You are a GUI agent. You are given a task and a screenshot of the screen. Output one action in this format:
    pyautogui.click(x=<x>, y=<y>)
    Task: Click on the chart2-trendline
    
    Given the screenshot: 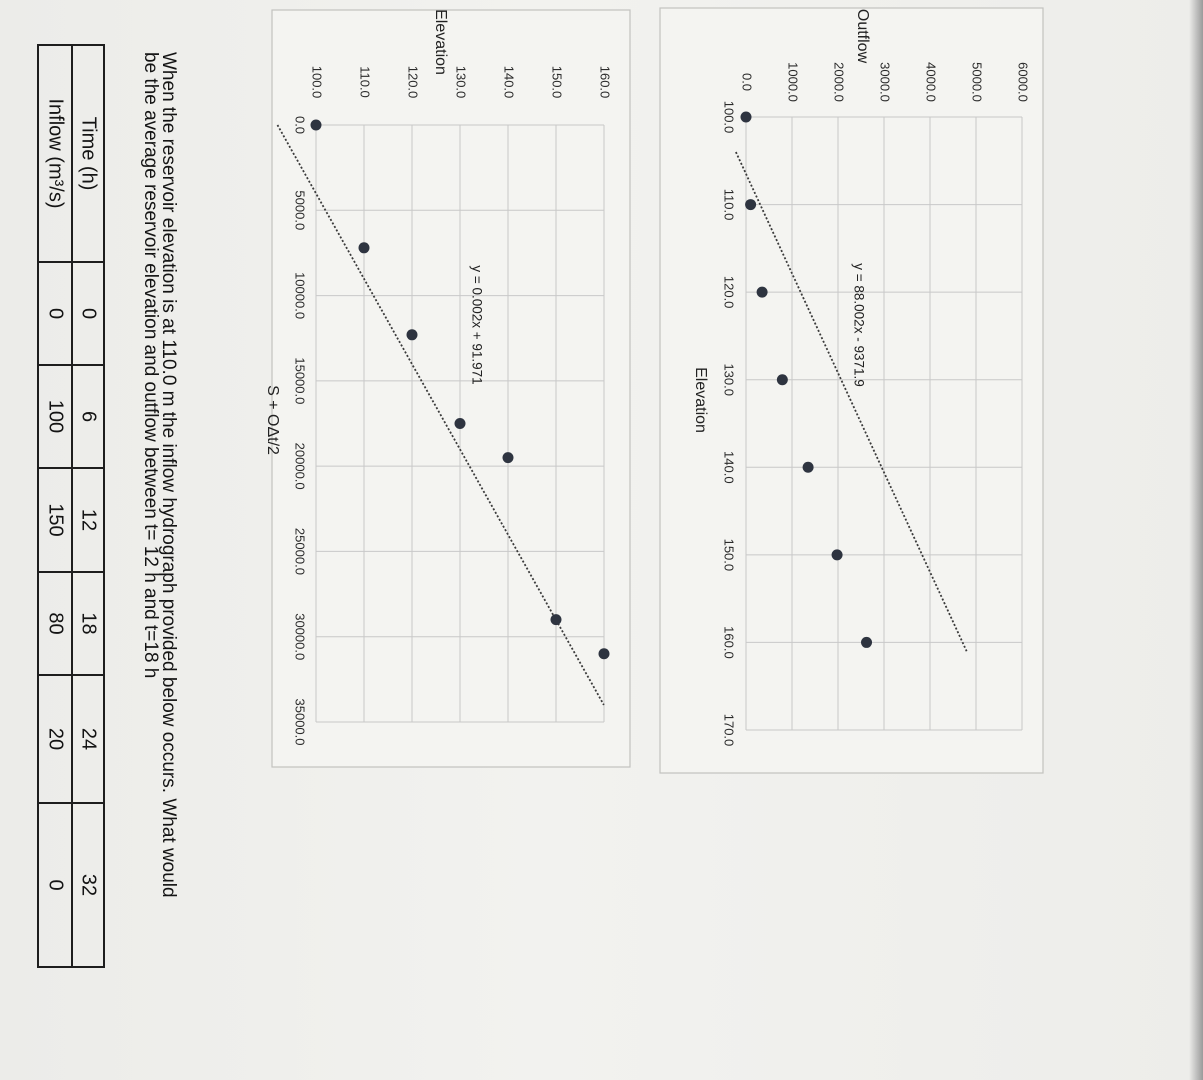 What is the action you would take?
    pyautogui.click(x=440, y=415)
    